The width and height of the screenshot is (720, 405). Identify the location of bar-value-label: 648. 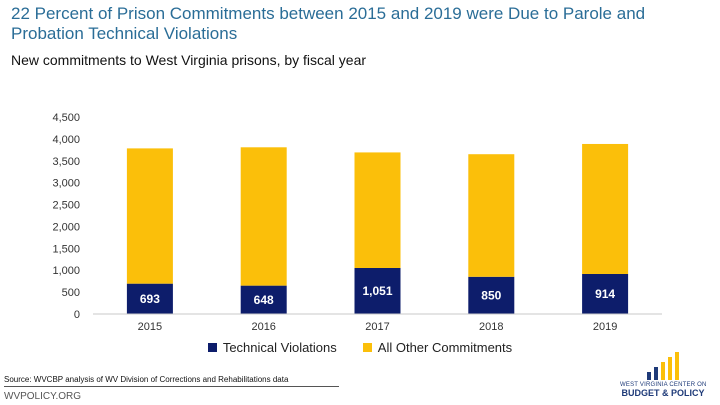
(264, 300).